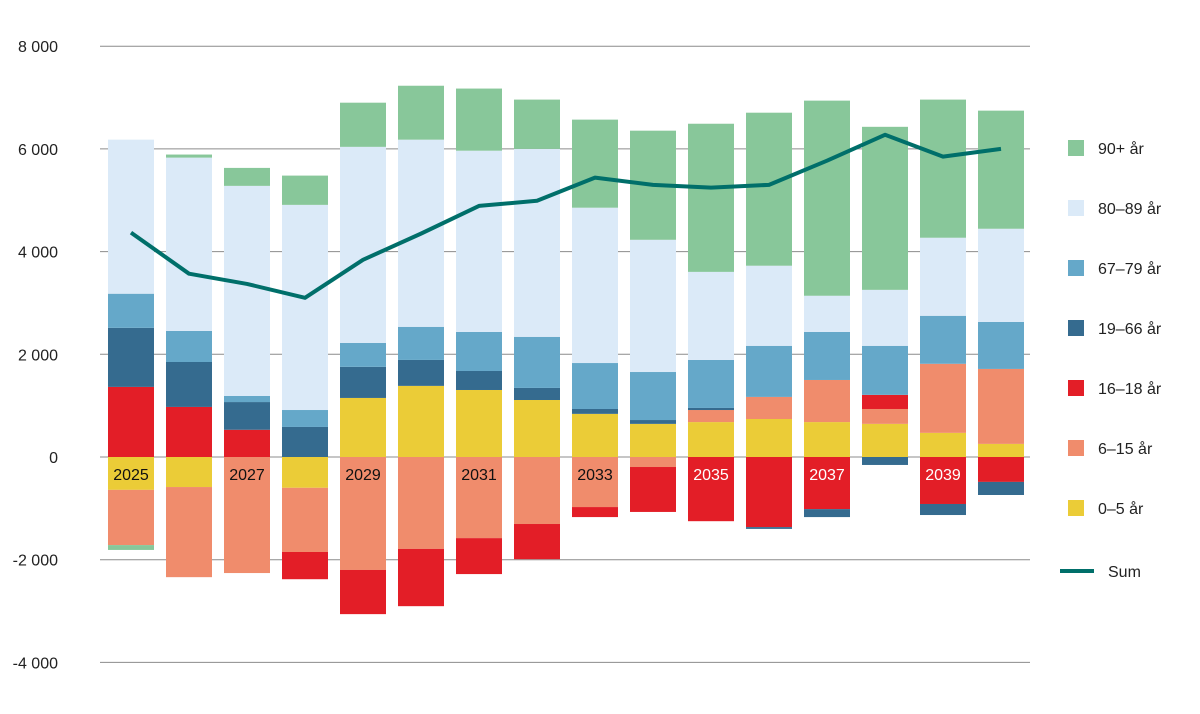  I want to click on bar-segment-2039-67-79-r, so click(943, 340).